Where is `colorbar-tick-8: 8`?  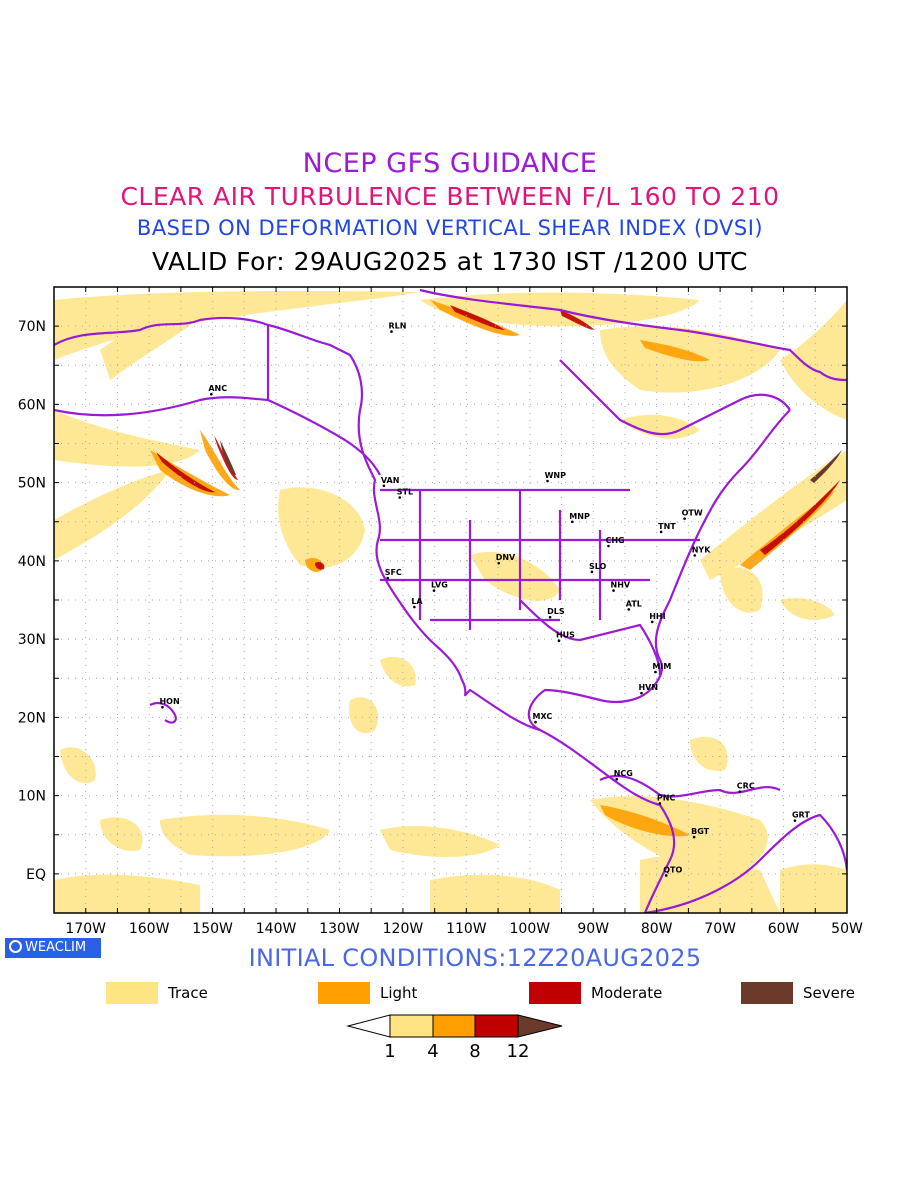 colorbar-tick-8: 8 is located at coordinates (474, 1051).